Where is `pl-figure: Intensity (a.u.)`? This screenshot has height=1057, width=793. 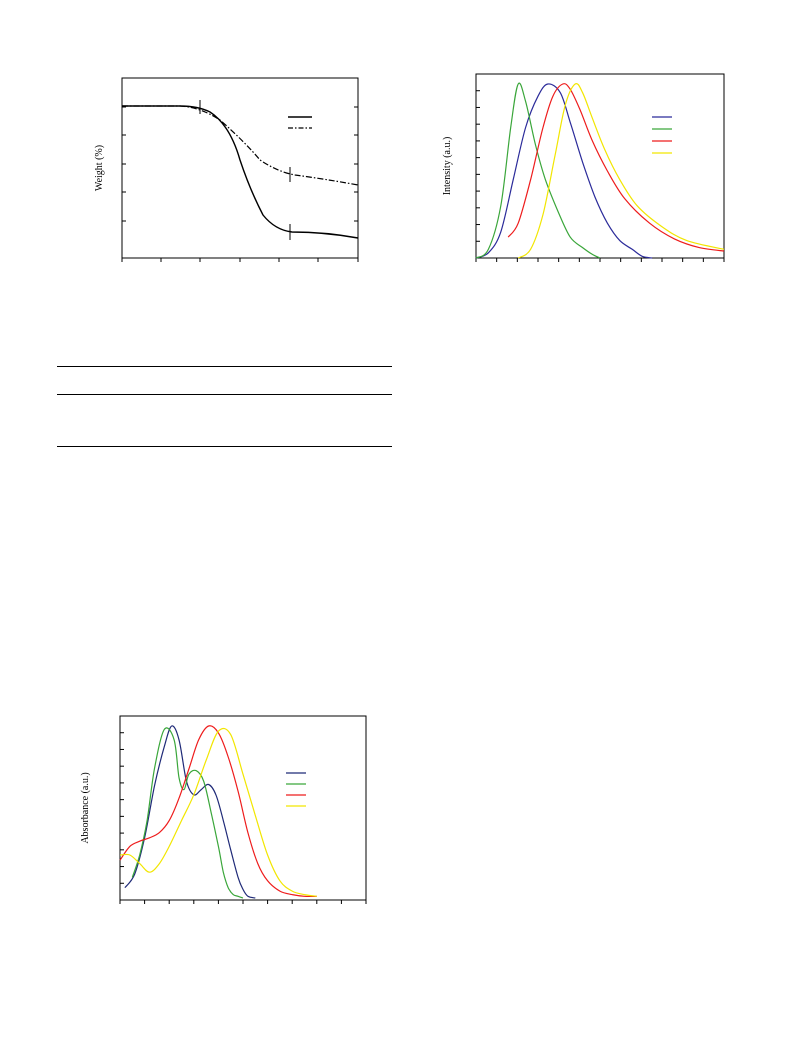 pl-figure: Intensity (a.u.) is located at coordinates (583, 167).